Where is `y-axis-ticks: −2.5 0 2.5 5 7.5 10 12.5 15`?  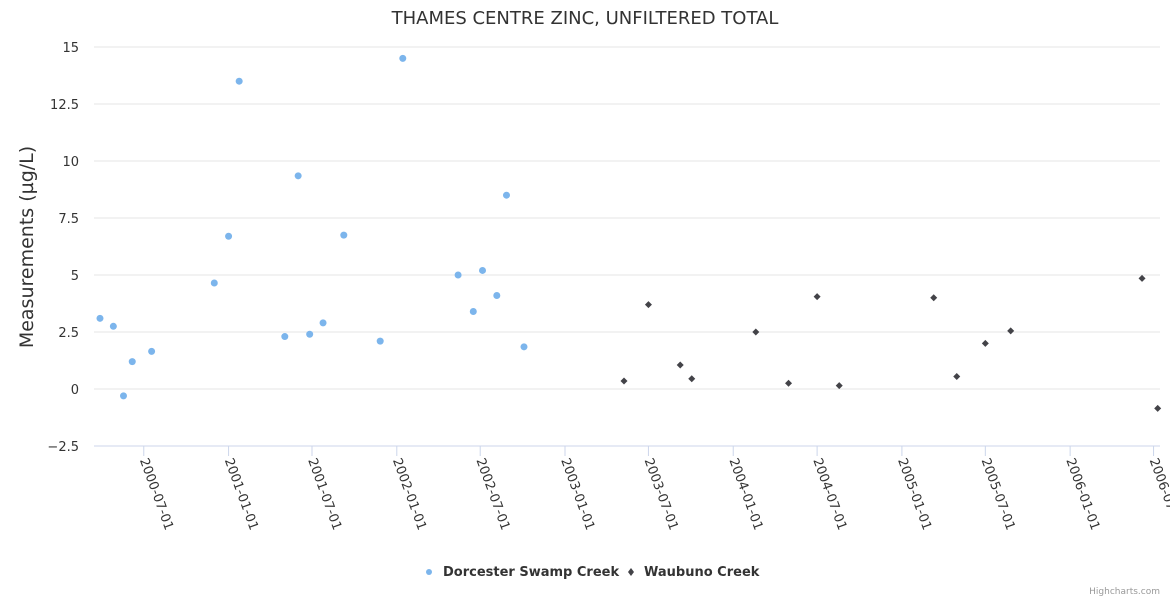 y-axis-ticks: −2.5 0 2.5 5 7.5 10 12.5 15 is located at coordinates (63, 248).